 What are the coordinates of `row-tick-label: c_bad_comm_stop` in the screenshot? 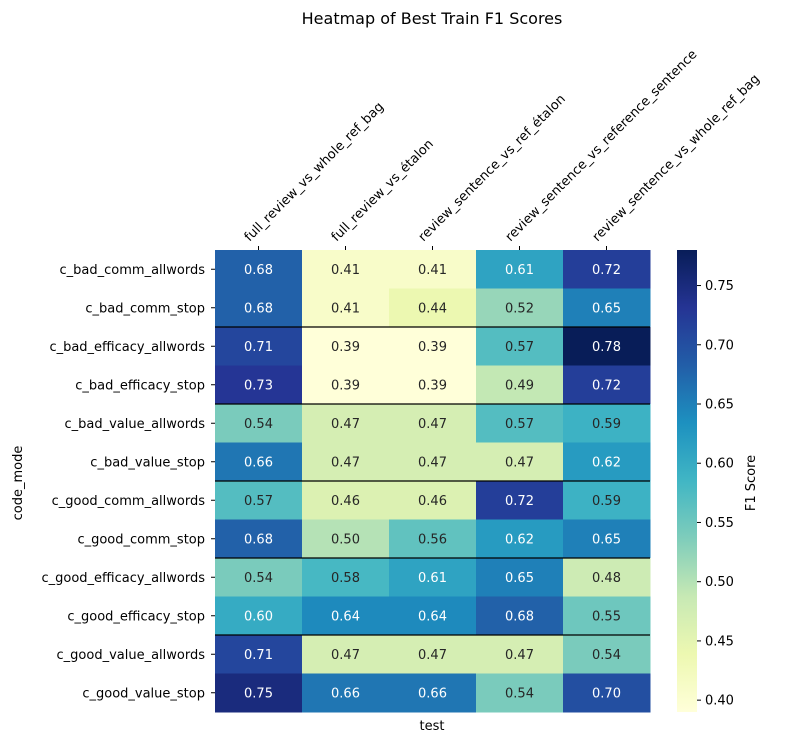 It's located at (145, 308).